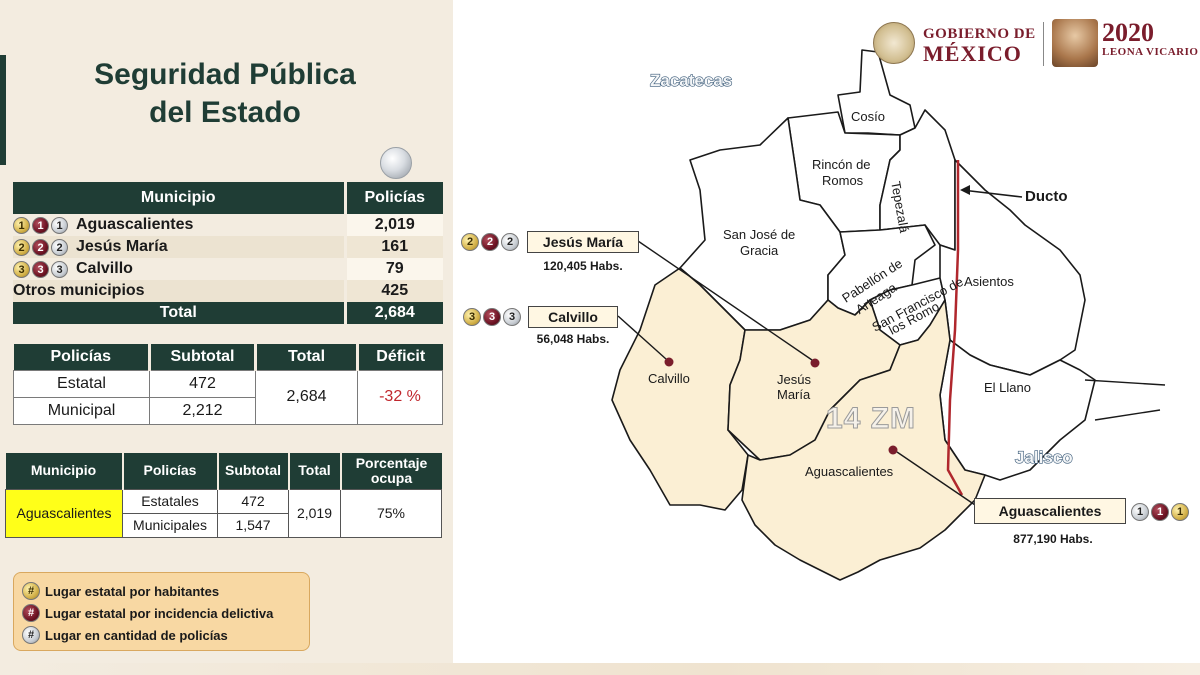  What do you see at coordinates (1150, 52) in the screenshot?
I see `year-name-label: LEONA VICARIO` at bounding box center [1150, 52].